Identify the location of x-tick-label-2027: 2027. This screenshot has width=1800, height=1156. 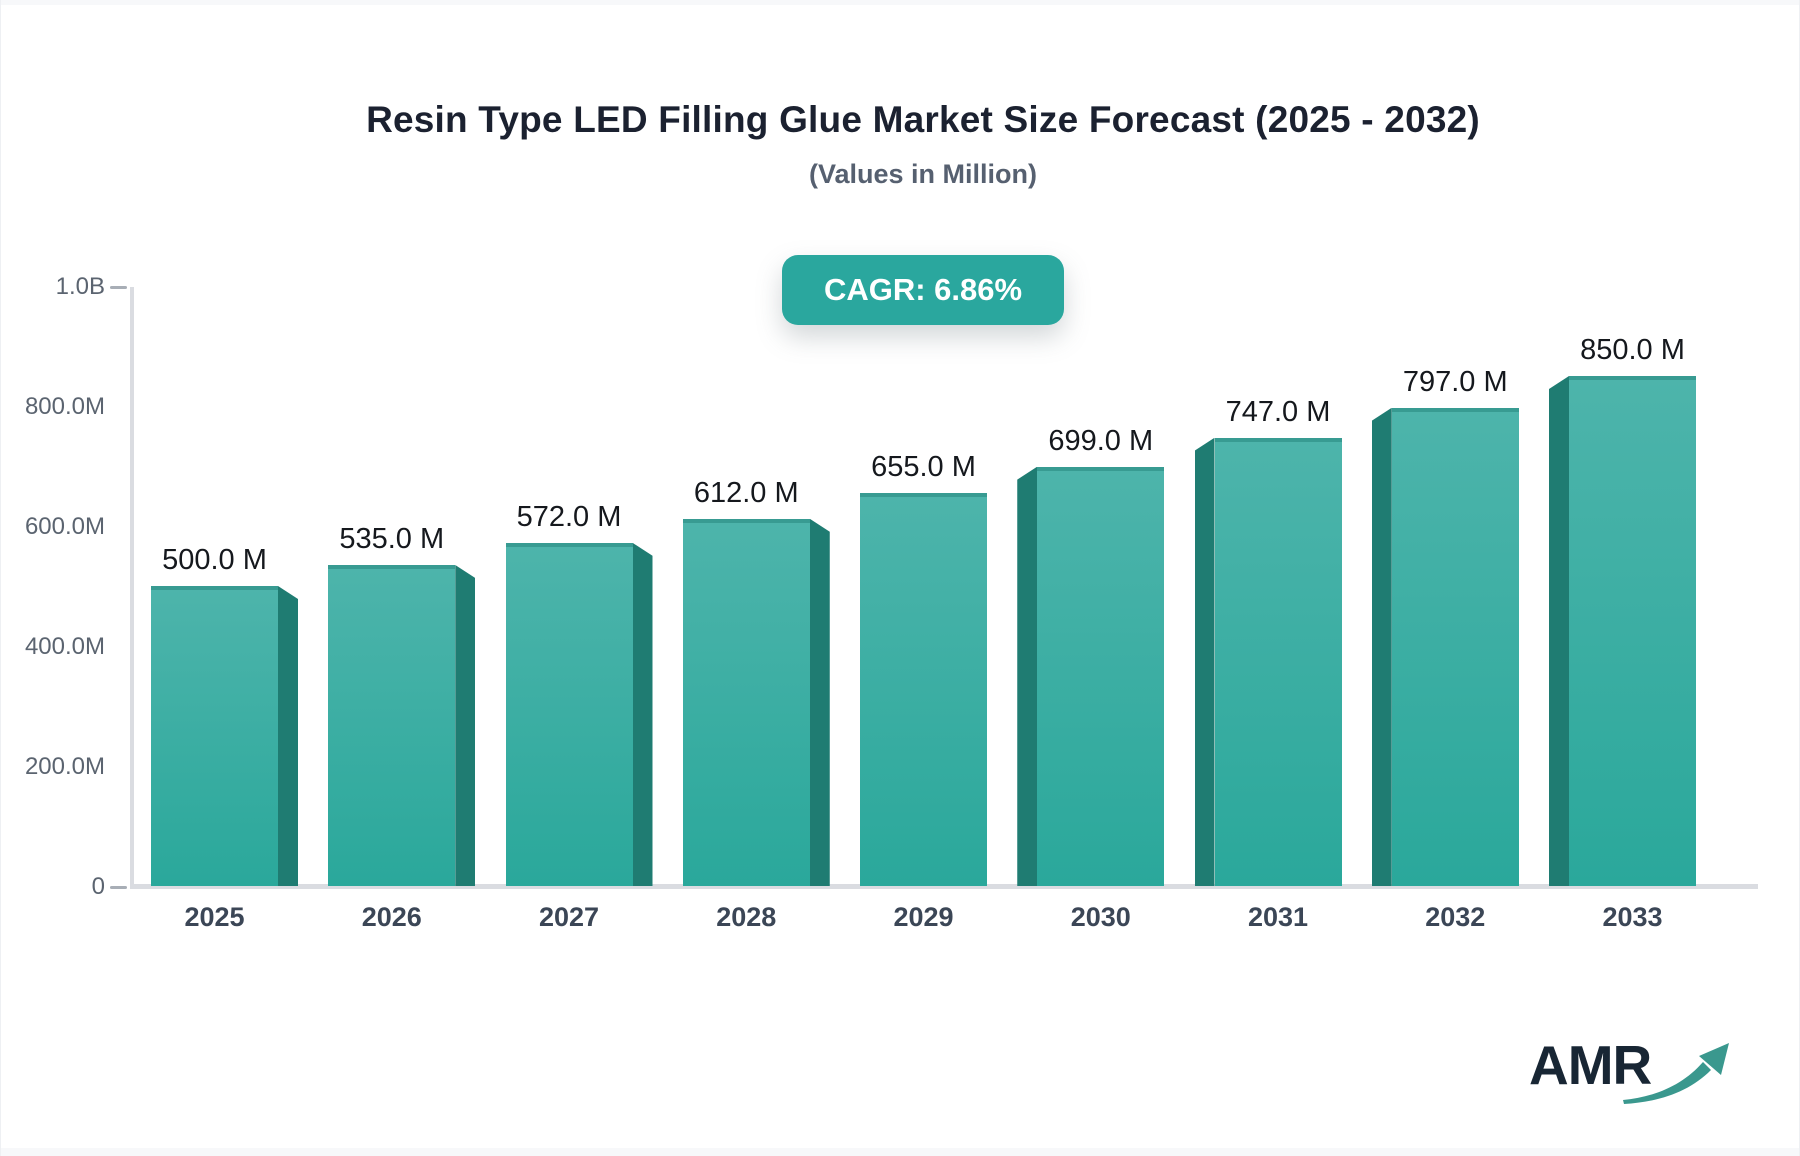
(569, 917).